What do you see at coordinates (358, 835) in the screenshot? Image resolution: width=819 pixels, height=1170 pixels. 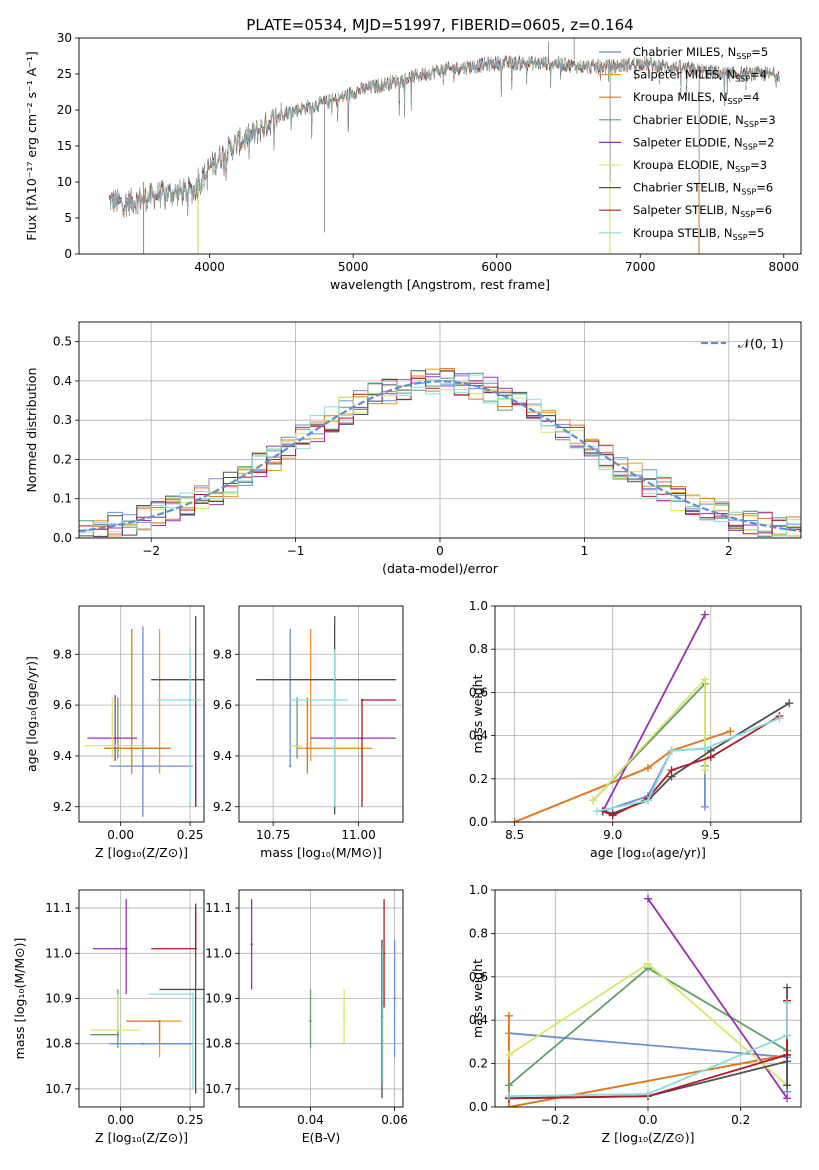 I see `x-tick-label: 11.00` at bounding box center [358, 835].